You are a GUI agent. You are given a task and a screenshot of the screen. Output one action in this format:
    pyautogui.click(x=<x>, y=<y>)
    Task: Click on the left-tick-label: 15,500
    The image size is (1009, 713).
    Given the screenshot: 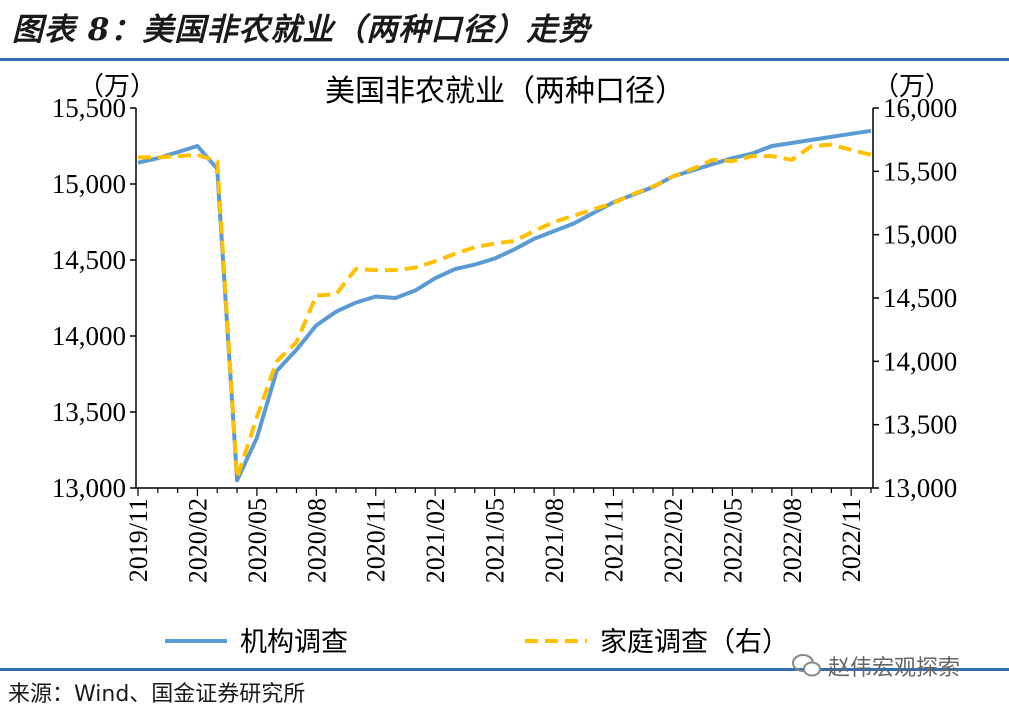 What is the action you would take?
    pyautogui.click(x=89, y=108)
    